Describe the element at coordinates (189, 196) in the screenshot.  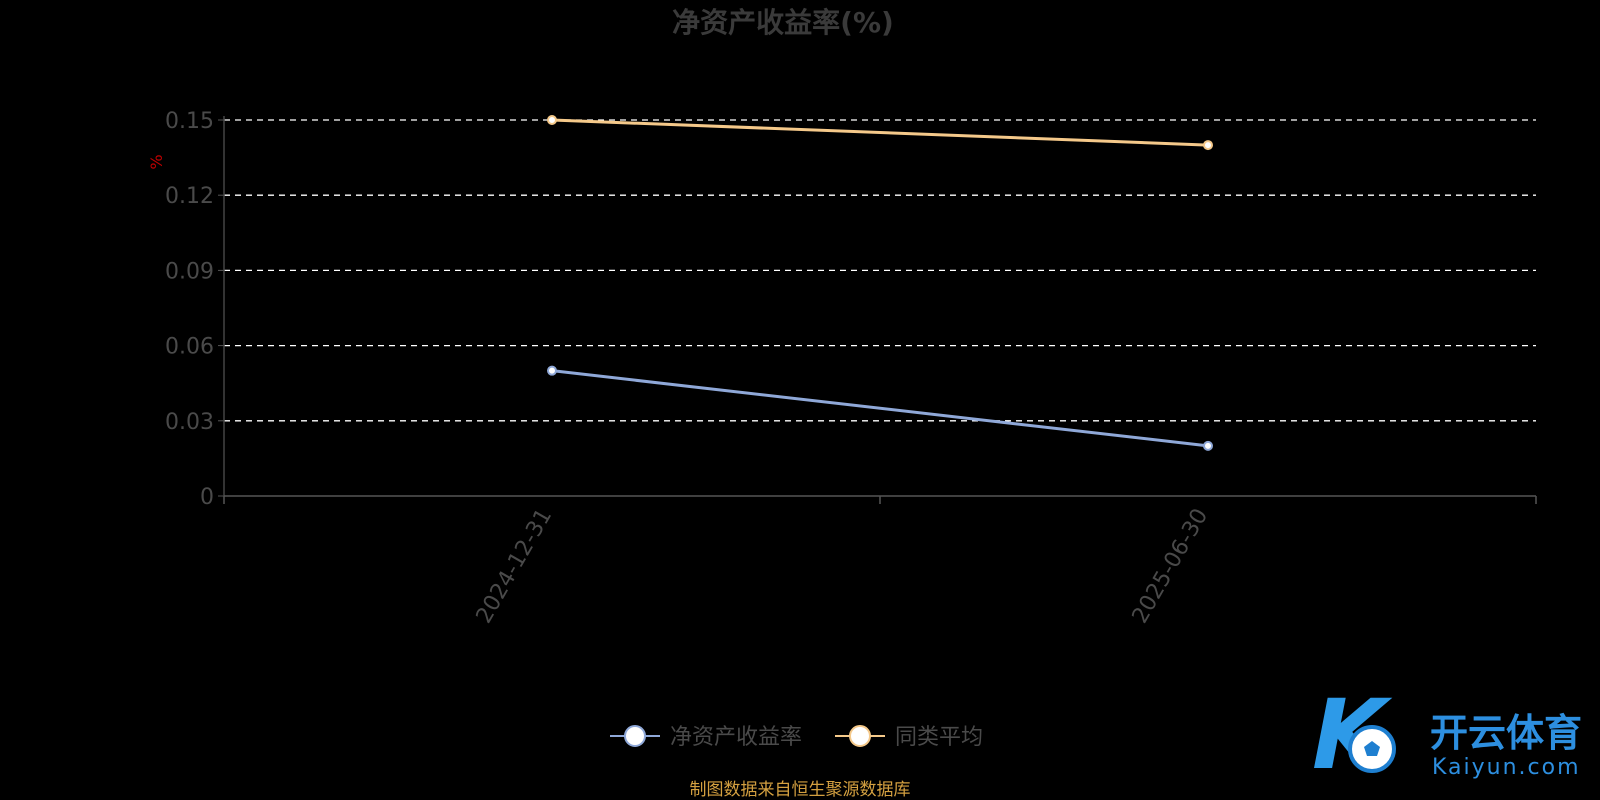
I see `y-tick-label-0.12: 0.12` at that location.